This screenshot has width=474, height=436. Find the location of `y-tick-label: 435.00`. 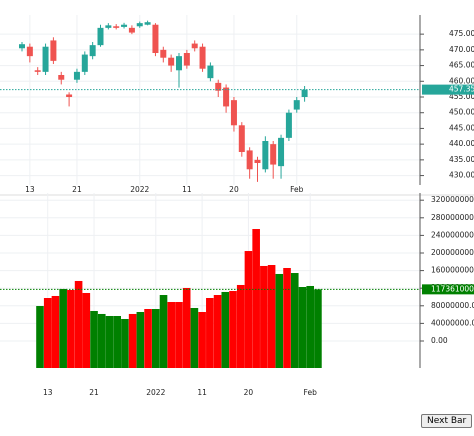

y-tick-label: 435.00 is located at coordinates (461, 159).